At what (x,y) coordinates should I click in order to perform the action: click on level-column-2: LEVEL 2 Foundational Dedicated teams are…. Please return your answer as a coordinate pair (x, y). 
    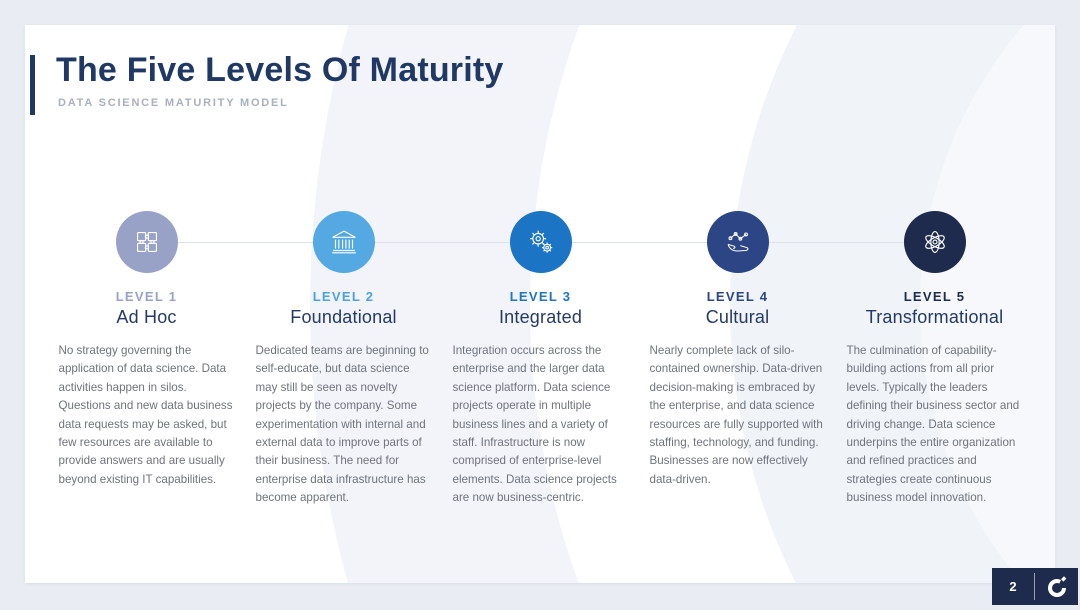
    Looking at the image, I should click on (343, 359).